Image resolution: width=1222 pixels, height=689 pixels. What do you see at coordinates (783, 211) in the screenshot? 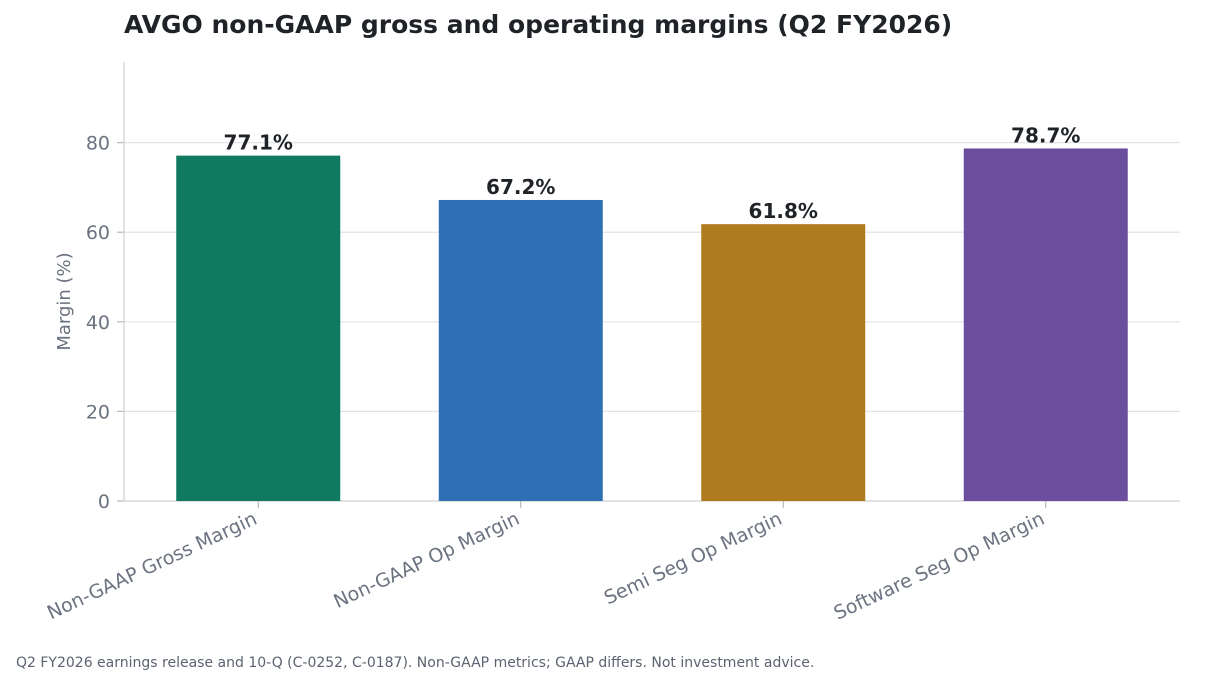
I see `bar-value-label: 61.8%` at bounding box center [783, 211].